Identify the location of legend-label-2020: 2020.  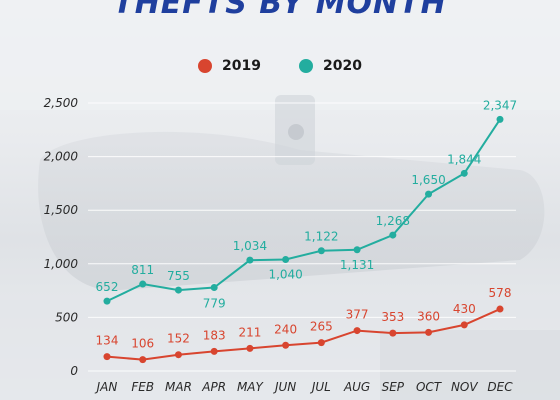
(342, 66).